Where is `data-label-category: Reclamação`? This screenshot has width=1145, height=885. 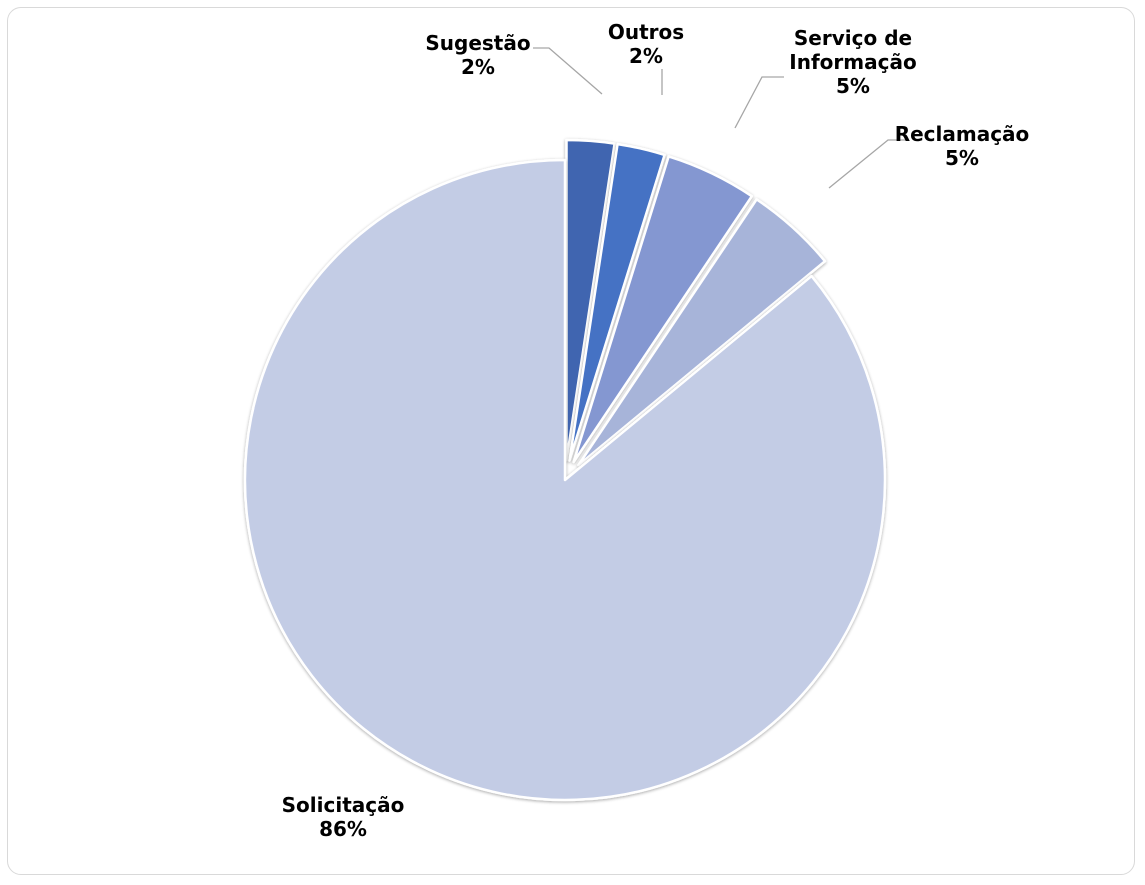 data-label-category: Reclamação is located at coordinates (962, 134).